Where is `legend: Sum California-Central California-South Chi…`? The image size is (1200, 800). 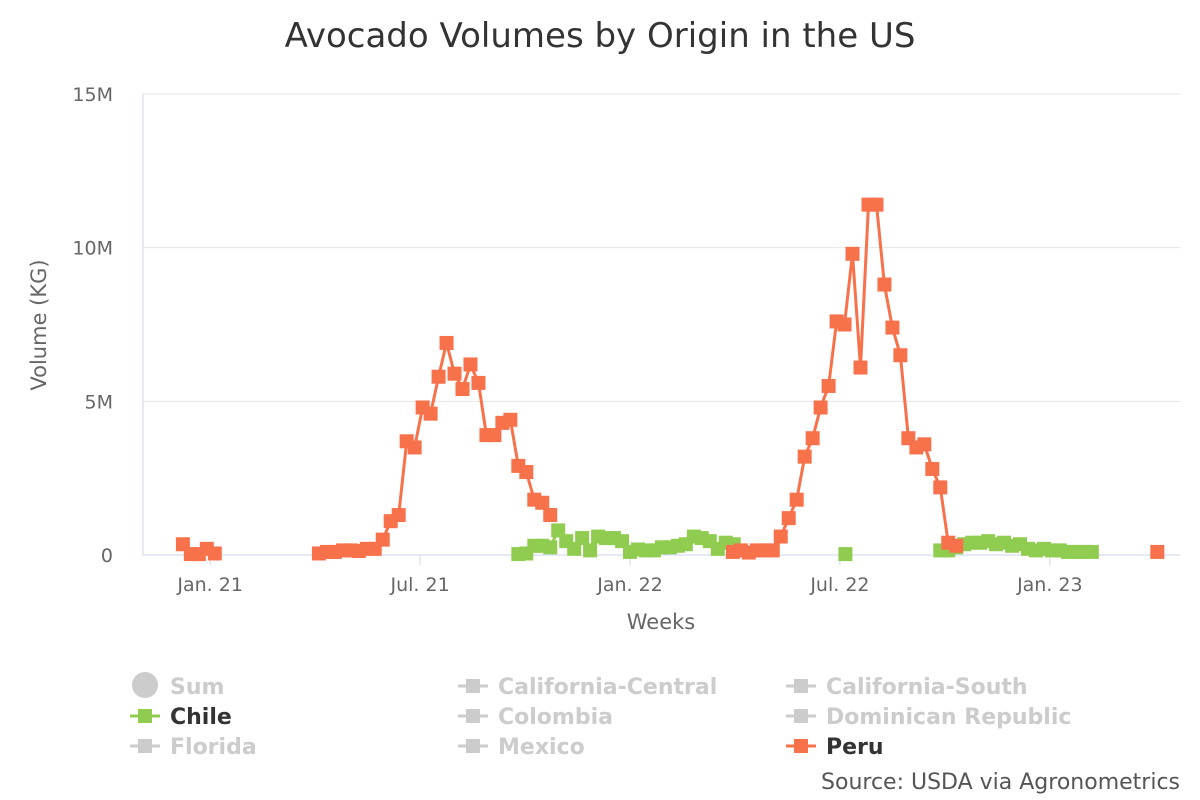 legend: Sum California-Central California-South Chi… is located at coordinates (600, 716).